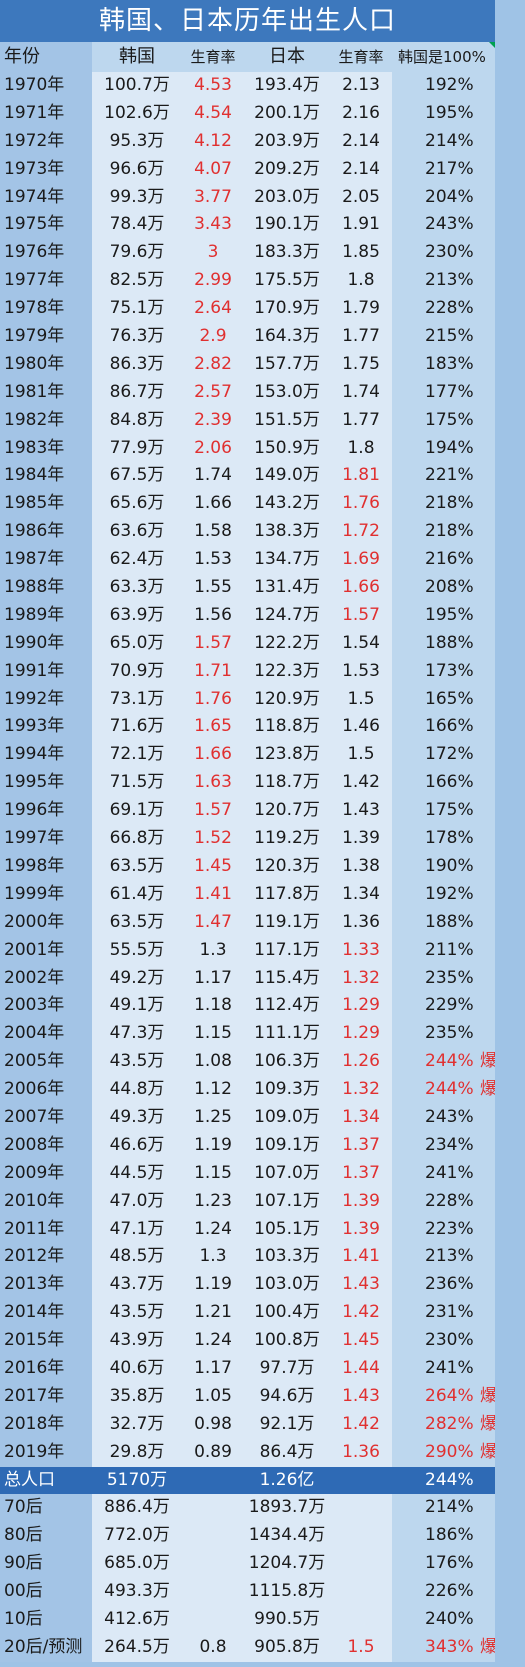 This screenshot has height=1667, width=525. Describe the element at coordinates (247, 1536) in the screenshot. I see `table-row: 80后 772.0万 1434.4万 186%` at that location.